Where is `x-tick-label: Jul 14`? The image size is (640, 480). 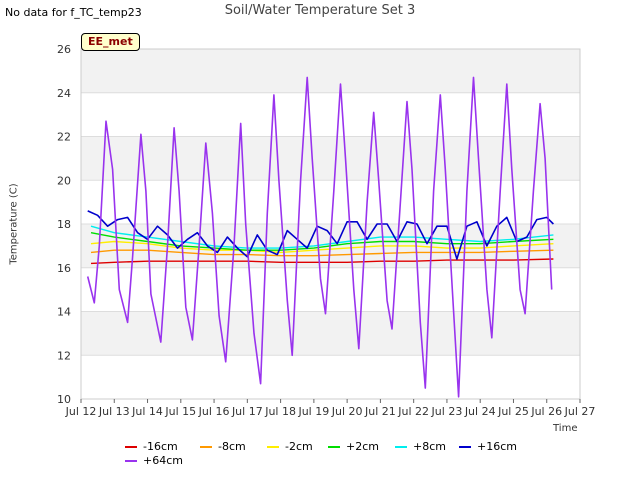 x-tick-label: Jul 14 is located at coordinates (147, 411).